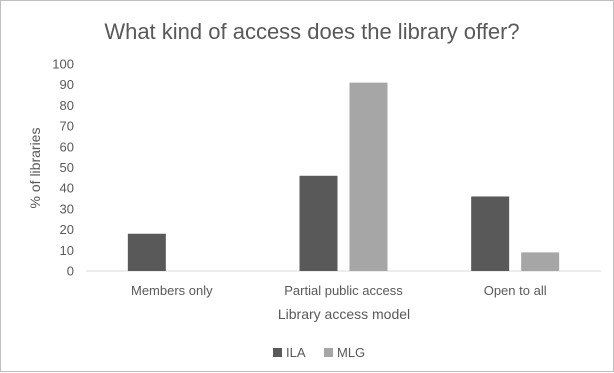 Image resolution: width=614 pixels, height=373 pixels. Describe the element at coordinates (515, 290) in the screenshot. I see `x-category-label: Open to all` at that location.